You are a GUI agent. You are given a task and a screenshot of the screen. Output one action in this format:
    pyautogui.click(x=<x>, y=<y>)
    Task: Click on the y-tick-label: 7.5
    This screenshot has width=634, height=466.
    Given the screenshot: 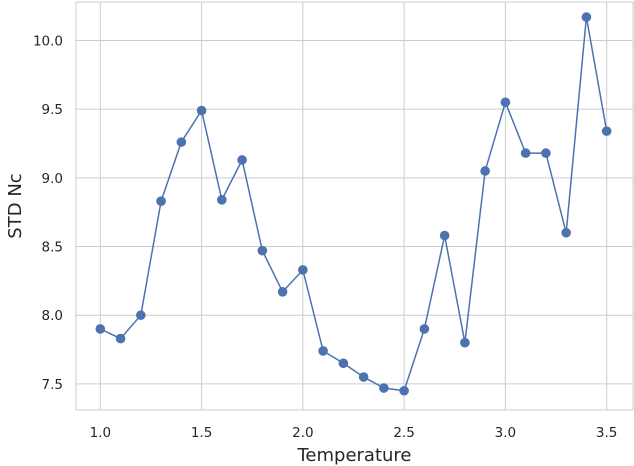 What is the action you would take?
    pyautogui.click(x=52, y=385)
    